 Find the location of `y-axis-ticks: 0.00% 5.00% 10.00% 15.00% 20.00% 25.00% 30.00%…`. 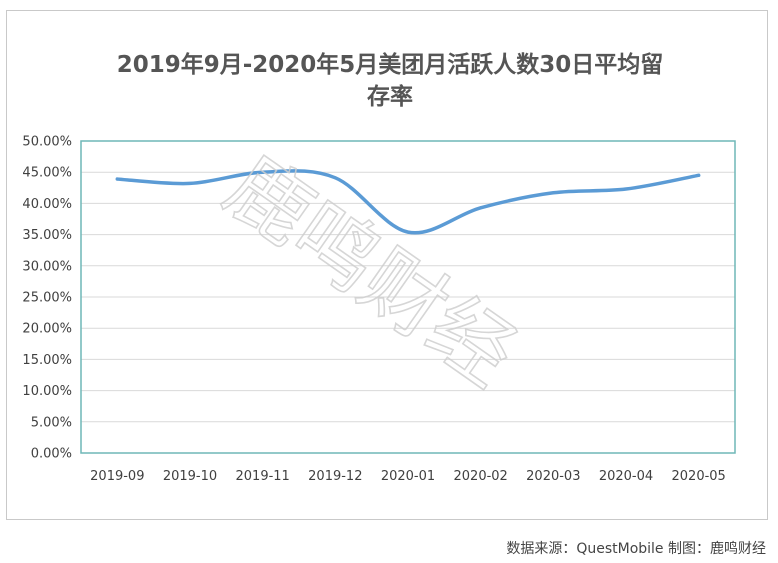

y-axis-ticks: 0.00% 5.00% 10.00% 15.00% 20.00% 25.00% 30.00%… is located at coordinates (47, 298).